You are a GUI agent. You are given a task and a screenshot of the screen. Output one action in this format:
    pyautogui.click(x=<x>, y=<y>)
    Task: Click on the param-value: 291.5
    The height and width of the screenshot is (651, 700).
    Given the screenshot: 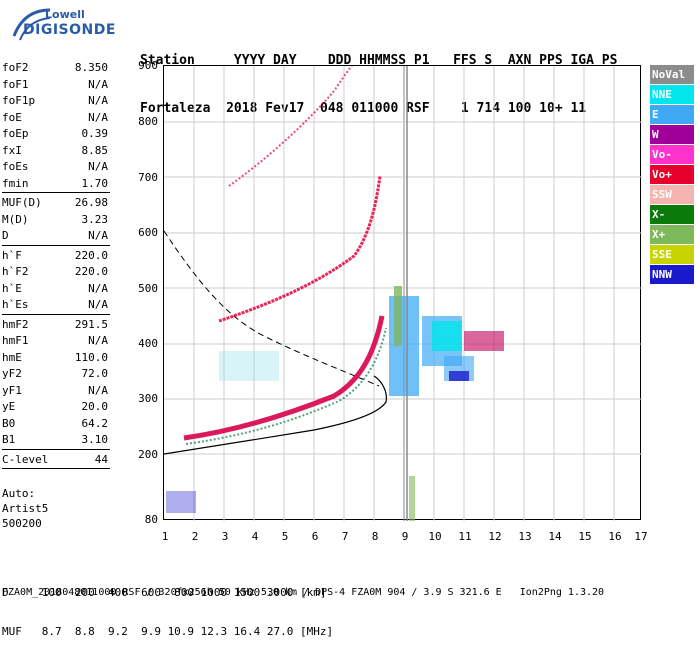 What is the action you would take?
    pyautogui.click(x=91, y=324)
    